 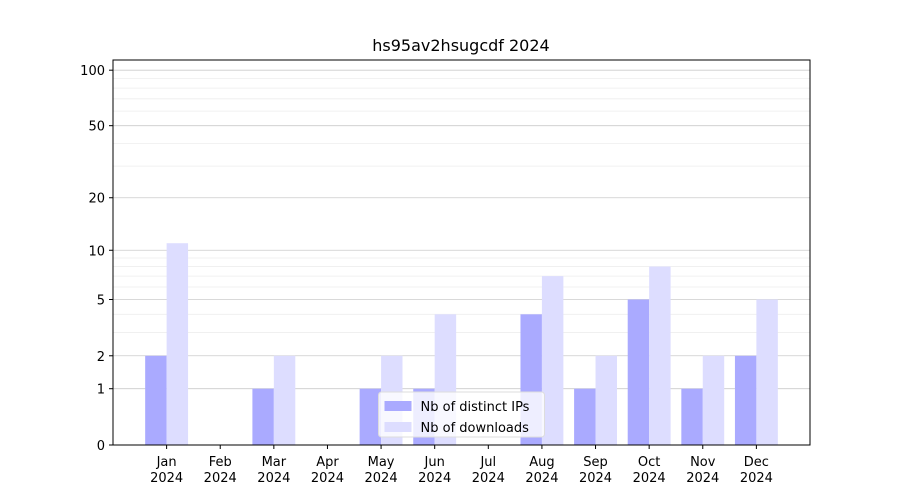 I want to click on y-tick-label: 2, so click(x=101, y=357).